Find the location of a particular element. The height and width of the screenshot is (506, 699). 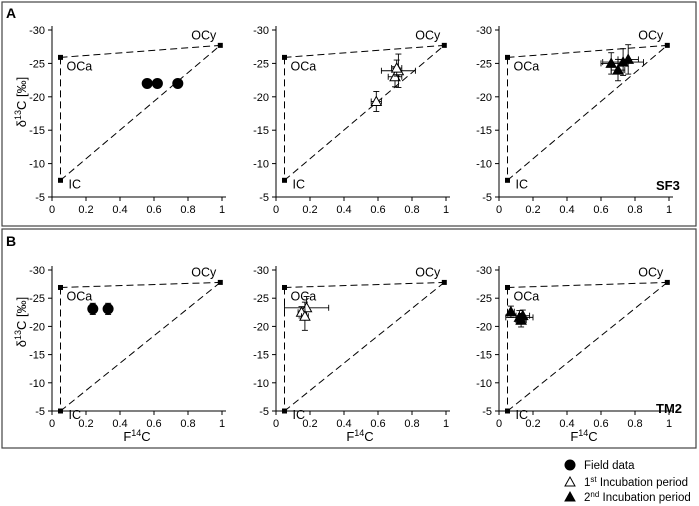

x-axis-label-3: F14C is located at coordinates (583, 436).